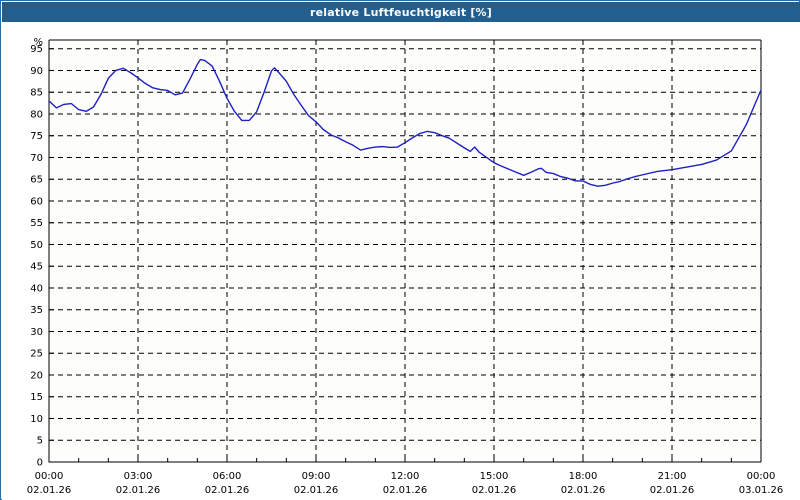 This screenshot has height=500, width=800. I want to click on y-tick-label: 85, so click(36, 93).